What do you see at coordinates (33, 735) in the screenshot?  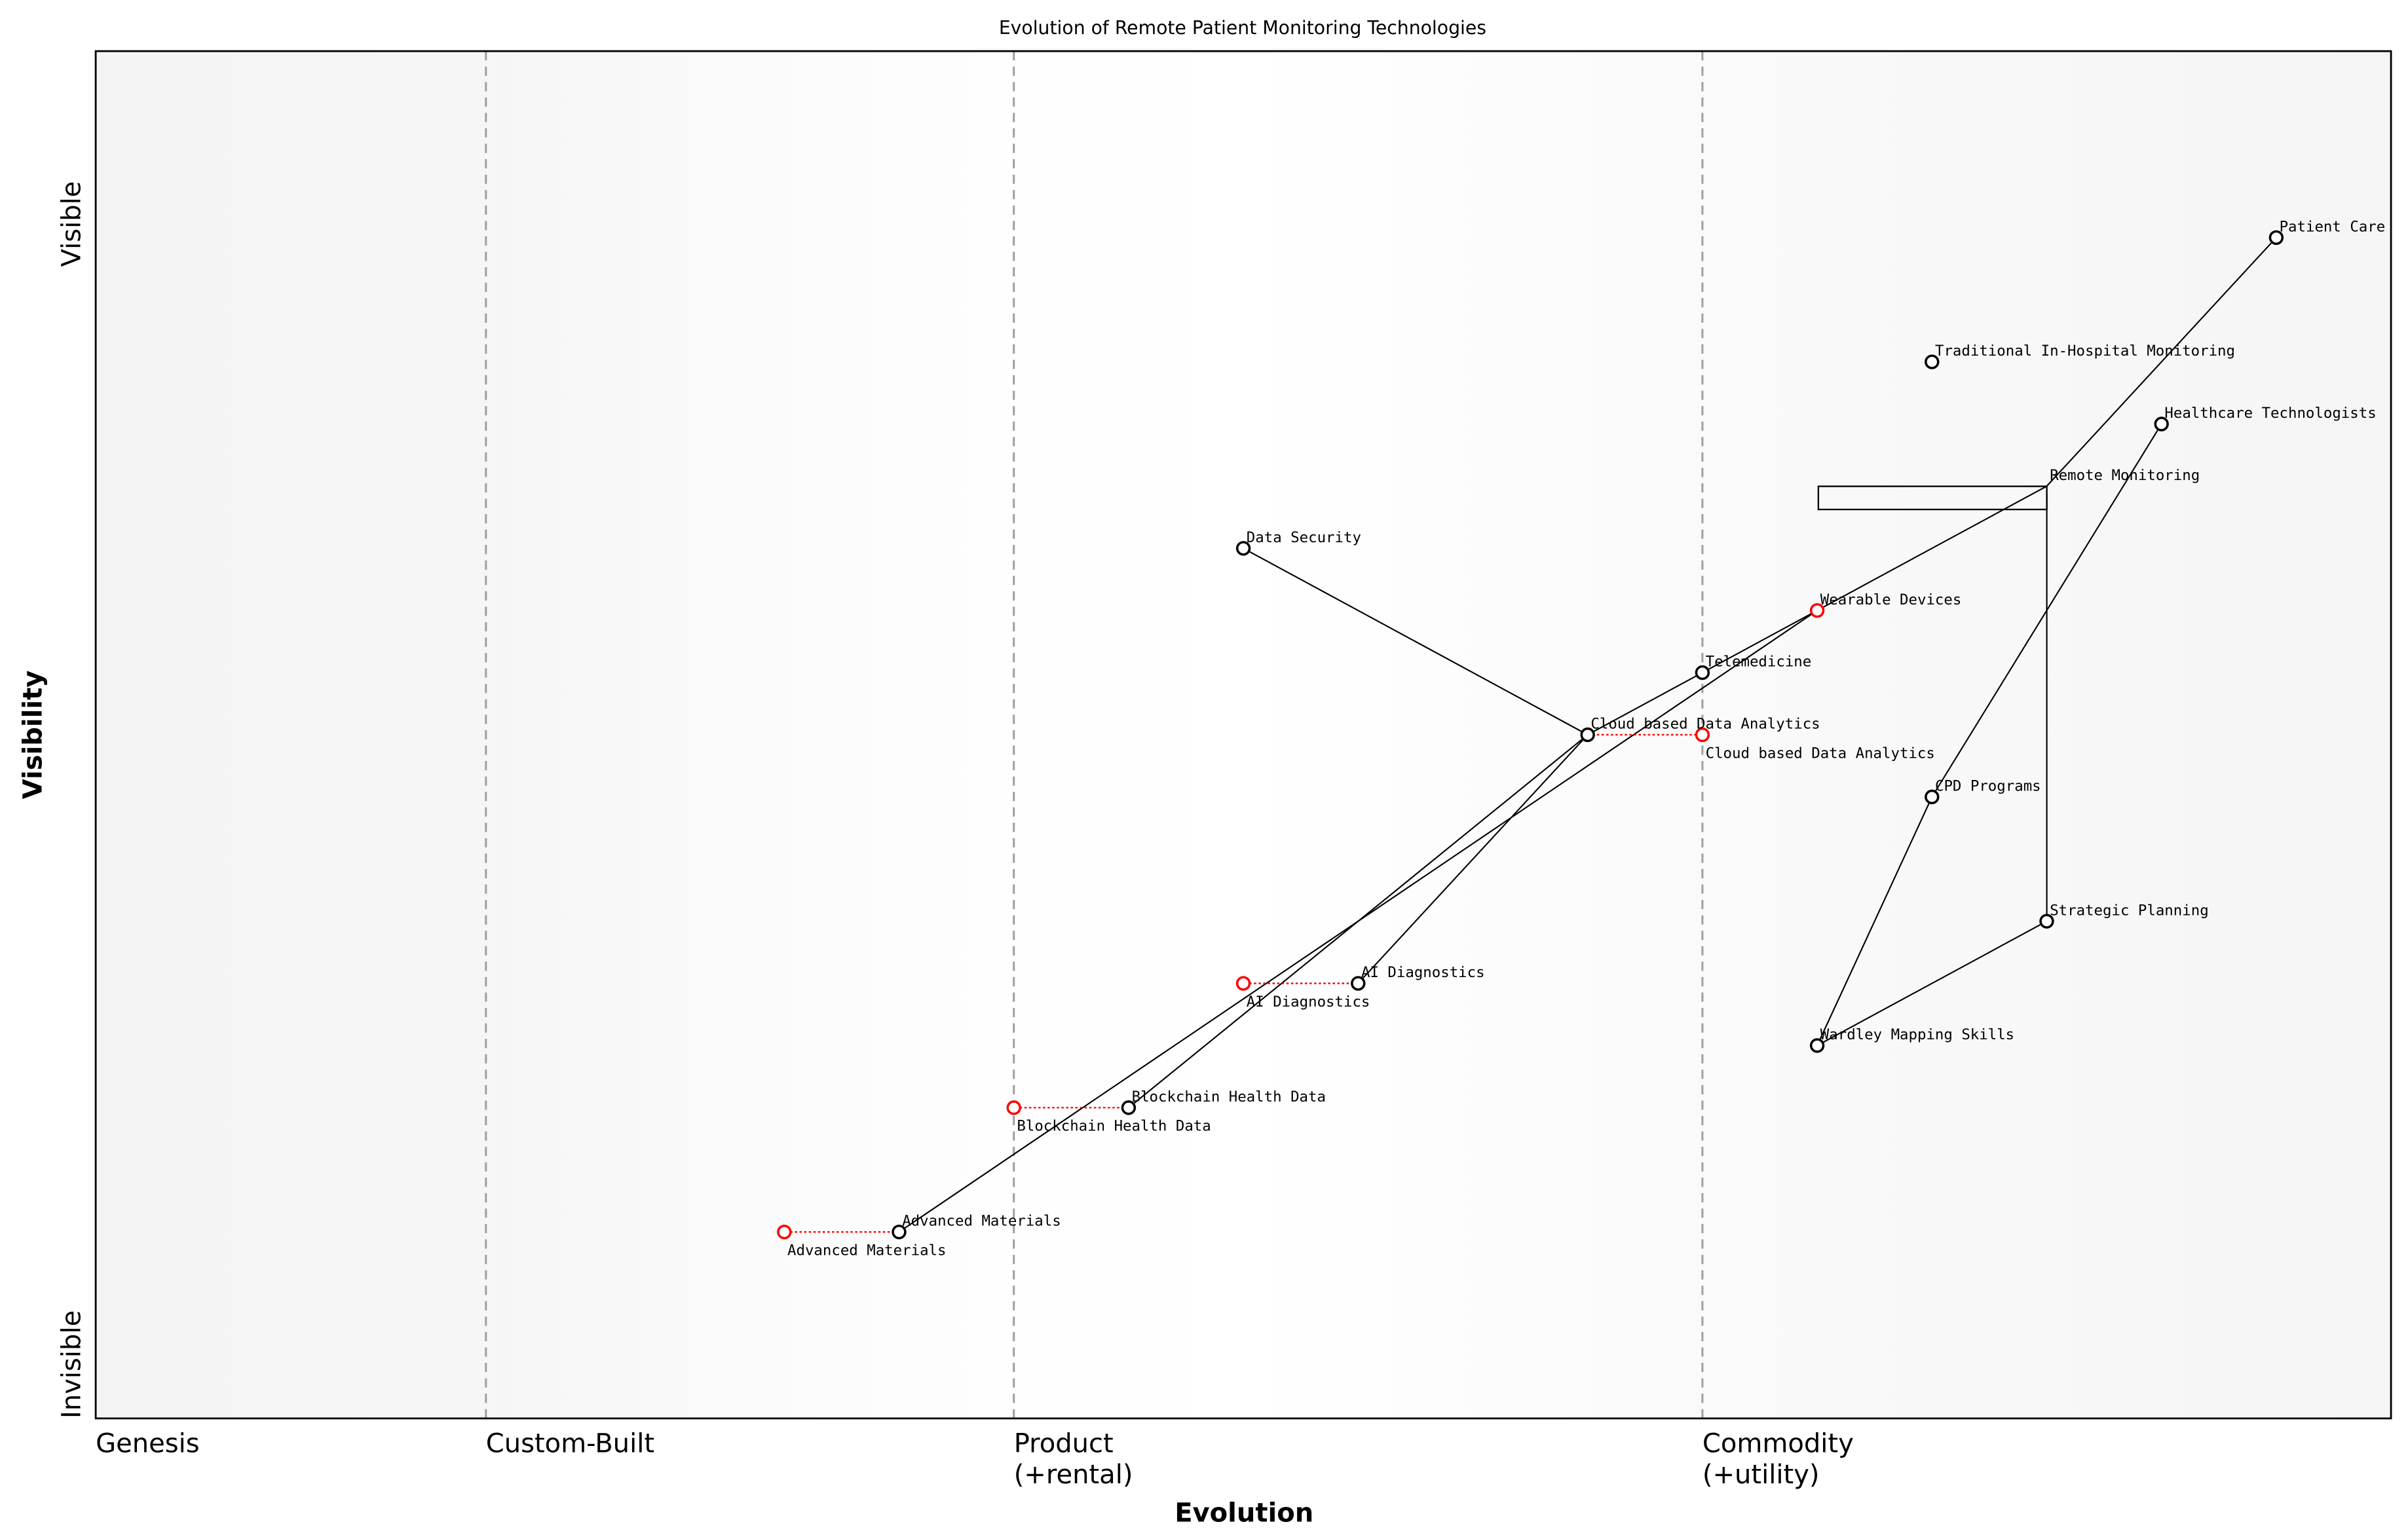 I see `y-axis-label: Visibility` at bounding box center [33, 735].